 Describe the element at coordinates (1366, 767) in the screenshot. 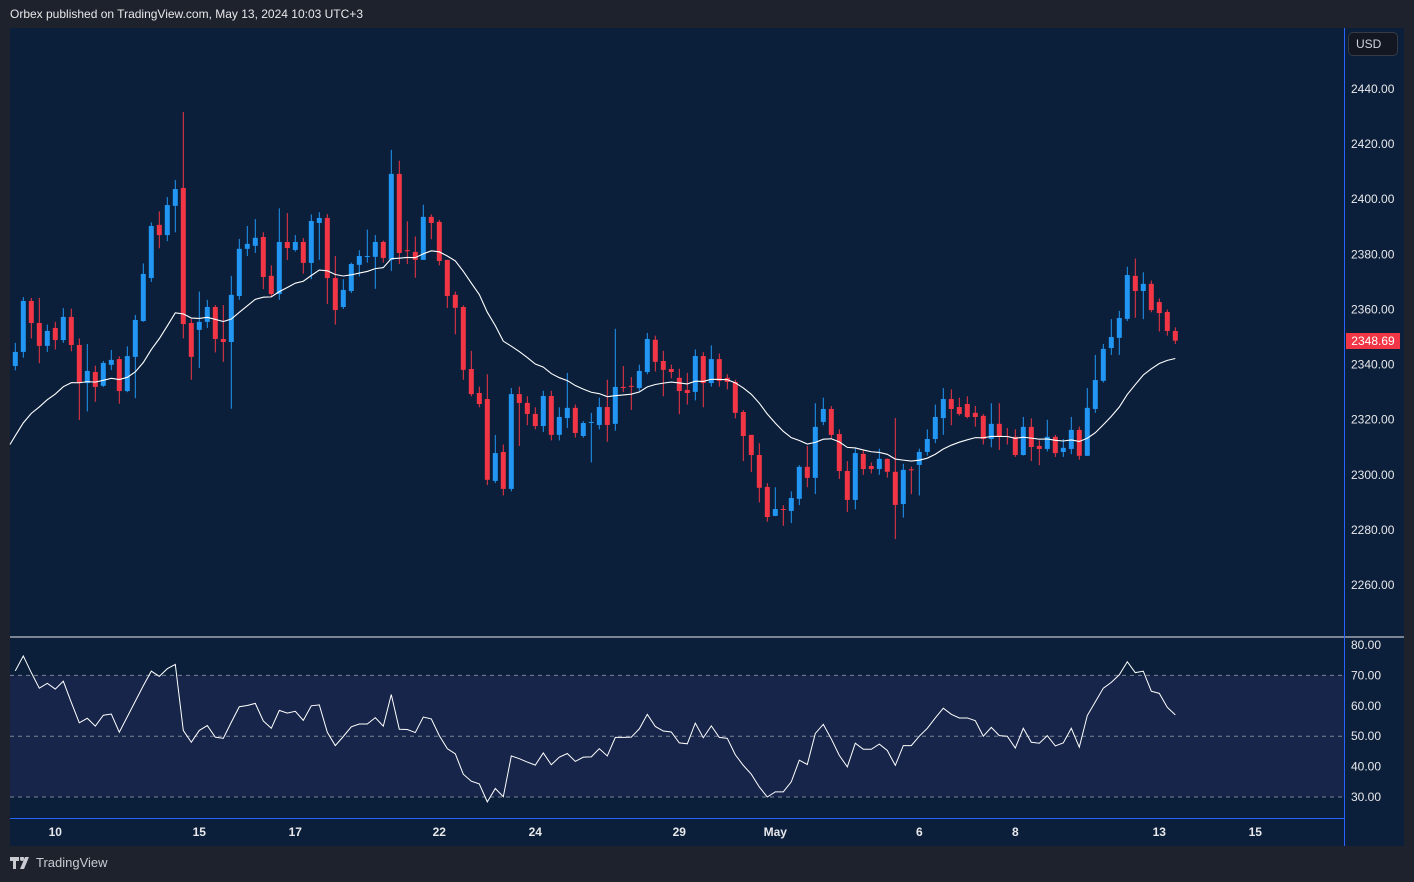

I see `rsi-tick-label: 40.00` at that location.